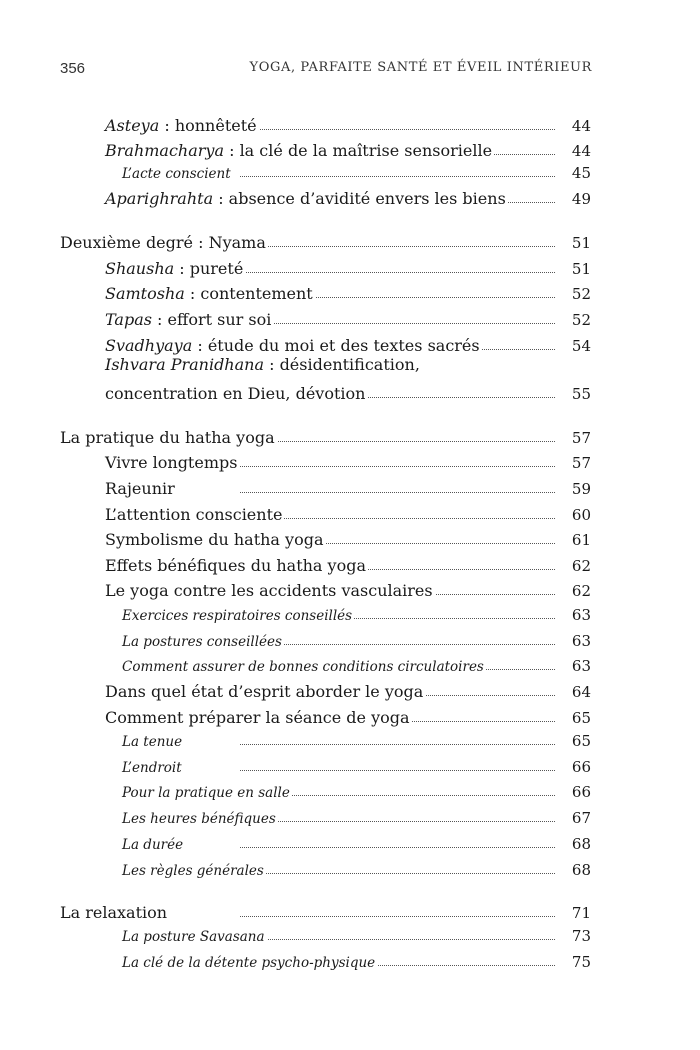 The image size is (700, 1050). I want to click on toc-entry: Asteya : honnêteté 44, so click(350, 123).